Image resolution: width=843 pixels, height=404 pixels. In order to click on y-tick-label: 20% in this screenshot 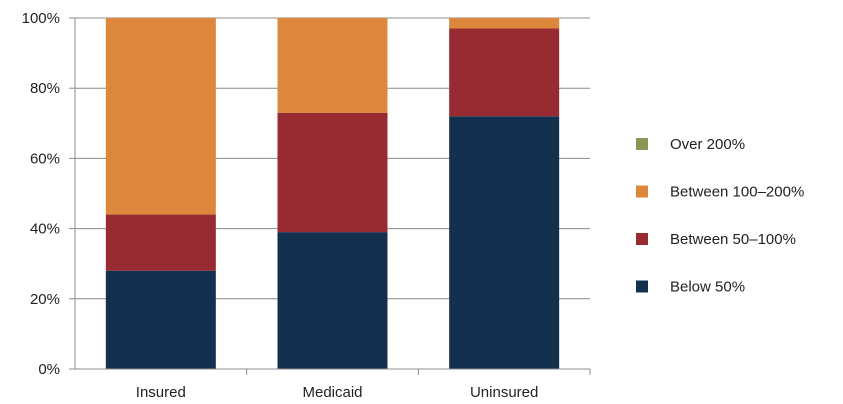, I will do `click(45, 299)`.